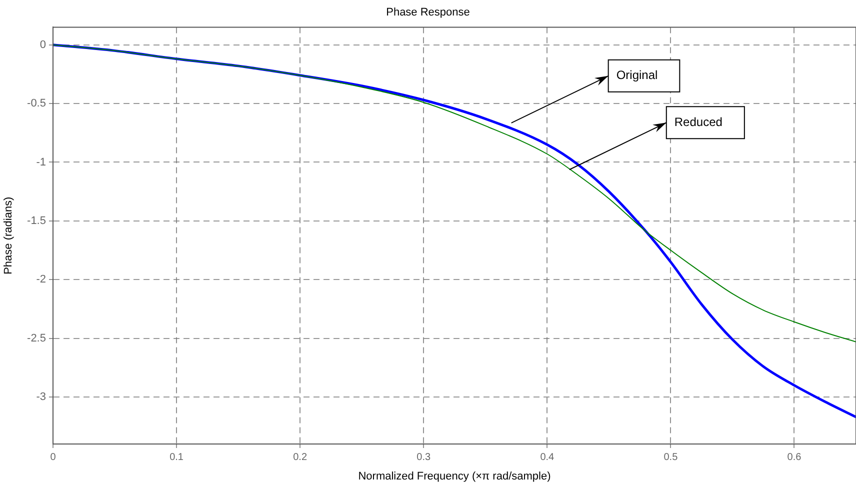 The image size is (856, 485). Describe the element at coordinates (637, 75) in the screenshot. I see `annotation: Original` at that location.